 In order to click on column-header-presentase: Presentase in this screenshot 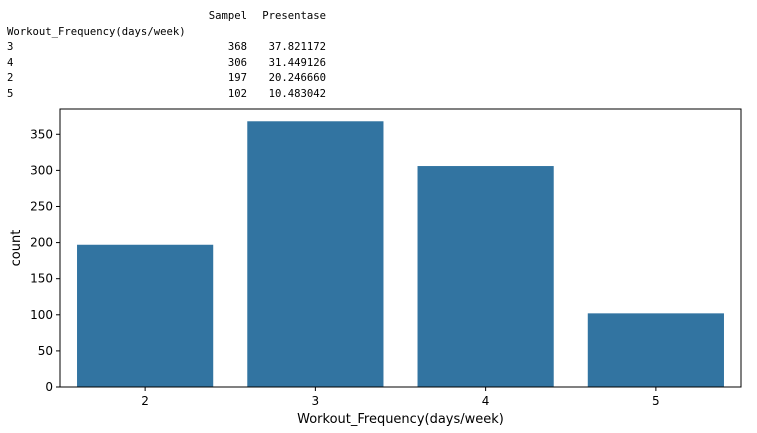, I will do `click(294, 16)`.